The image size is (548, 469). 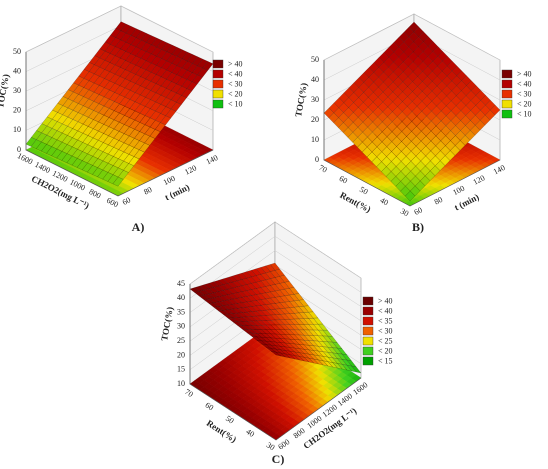 I want to click on panel-label: C), so click(x=278, y=459).